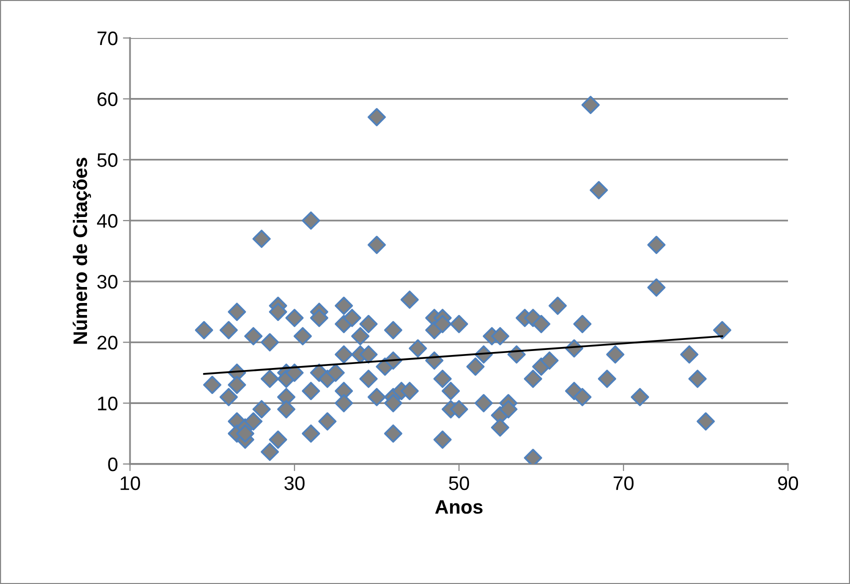 The image size is (850, 584). Describe the element at coordinates (108, 38) in the screenshot. I see `y-tick-label: 70` at that location.